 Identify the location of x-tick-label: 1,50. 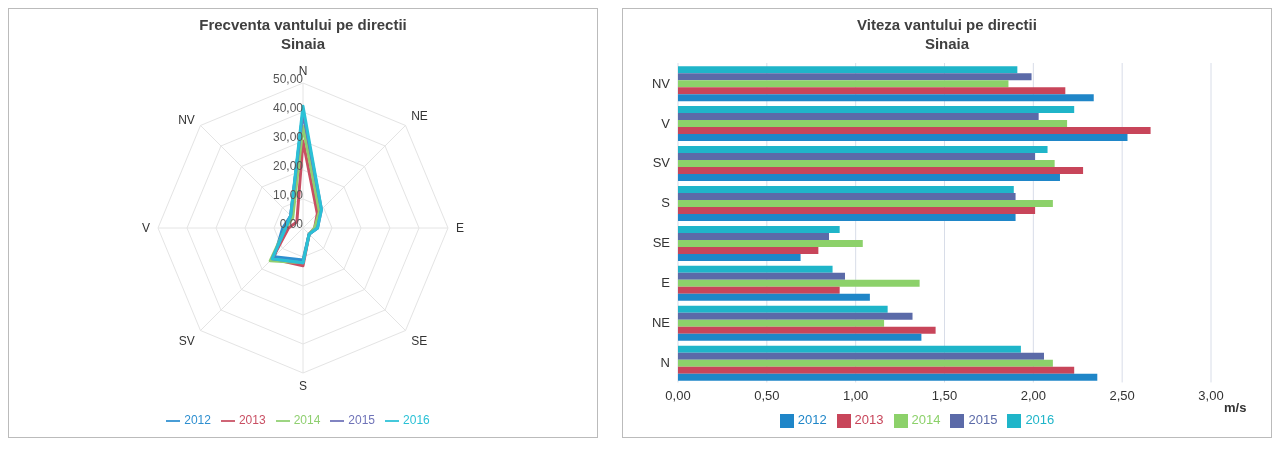
(944, 395).